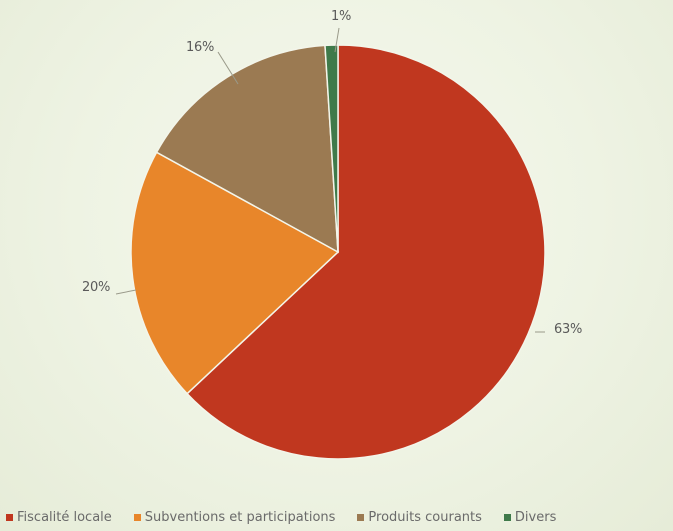 The width and height of the screenshot is (673, 531). I want to click on legend-label-fiscalite: Fiscalité locale, so click(64, 517).